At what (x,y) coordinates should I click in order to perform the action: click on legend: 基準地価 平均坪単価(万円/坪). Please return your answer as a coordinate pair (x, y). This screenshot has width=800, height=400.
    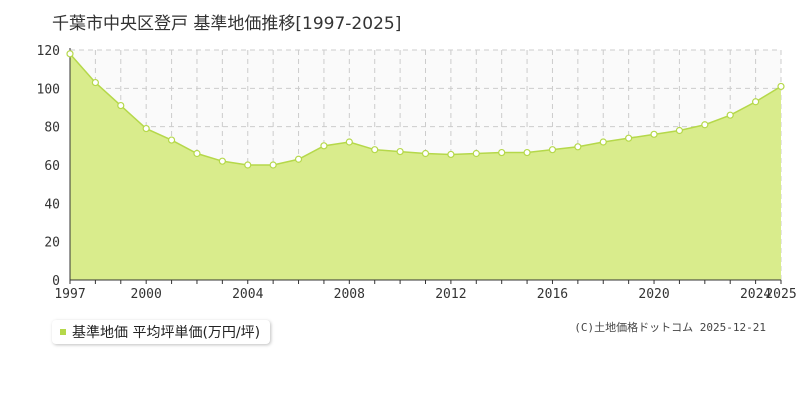
    Looking at the image, I should click on (161, 332).